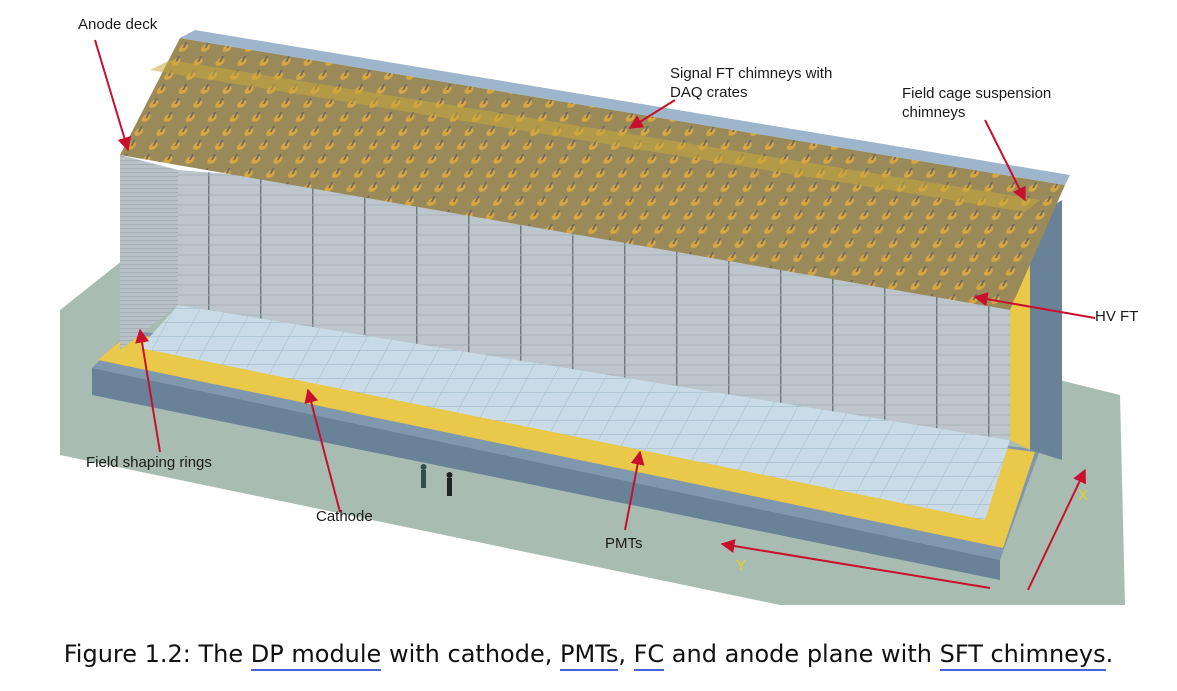 Image resolution: width=1177 pixels, height=691 pixels. What do you see at coordinates (149, 462) in the screenshot?
I see `label-field-shaping-rings: Field shaping rings` at bounding box center [149, 462].